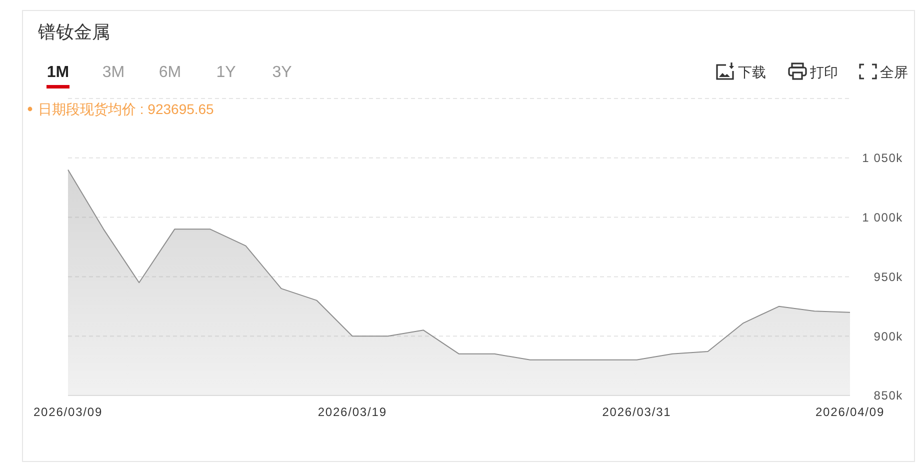 The height and width of the screenshot is (471, 922). Describe the element at coordinates (752, 72) in the screenshot. I see `button-label: 下载` at that location.